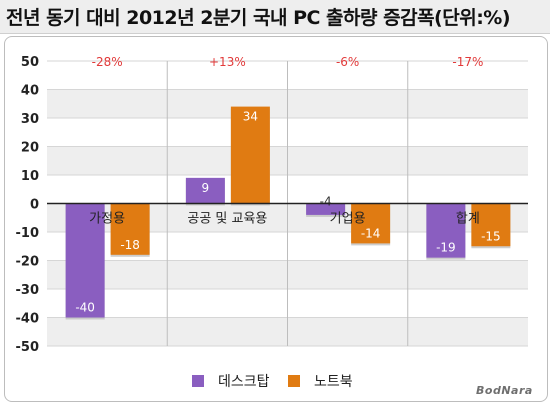 The height and width of the screenshot is (407, 550). What do you see at coordinates (28, 233) in the screenshot?
I see `y-tick-label: -10` at bounding box center [28, 233].